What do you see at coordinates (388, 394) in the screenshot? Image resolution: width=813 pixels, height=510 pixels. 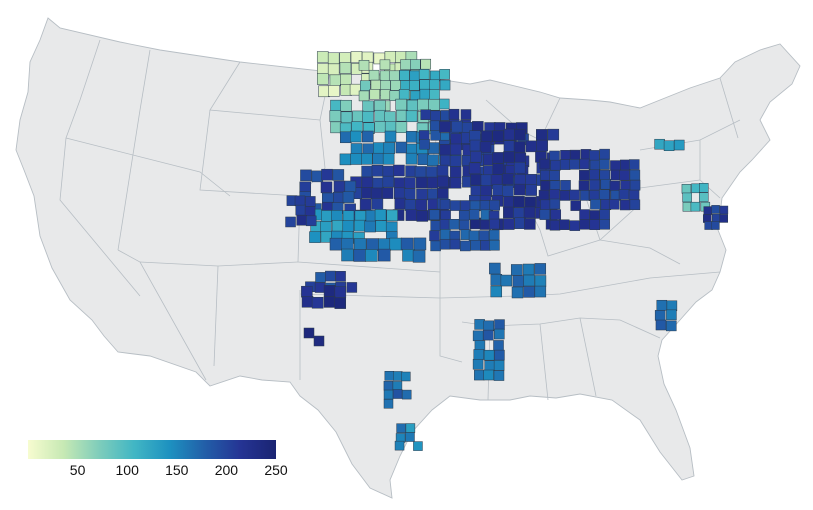 I see `county-texas_central` at bounding box center [388, 394].